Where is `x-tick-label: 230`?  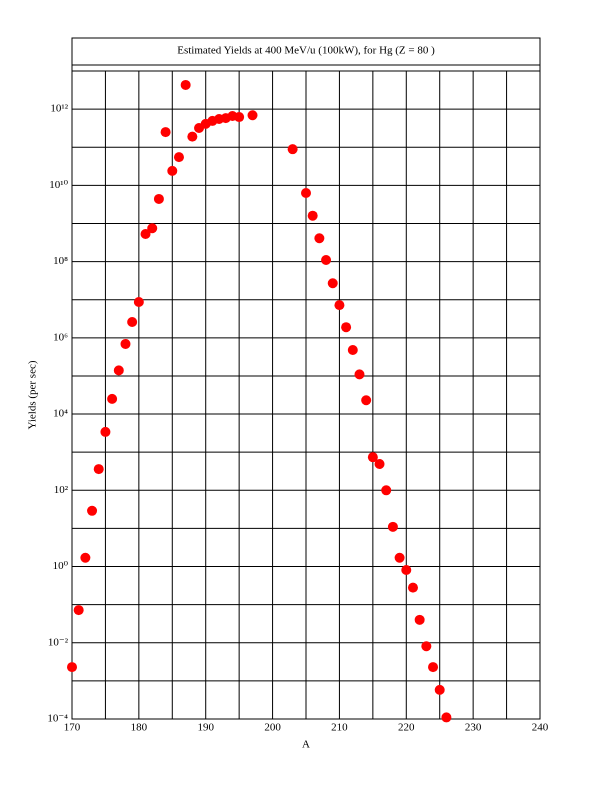
x-tick-label: 230 is located at coordinates (473, 728).